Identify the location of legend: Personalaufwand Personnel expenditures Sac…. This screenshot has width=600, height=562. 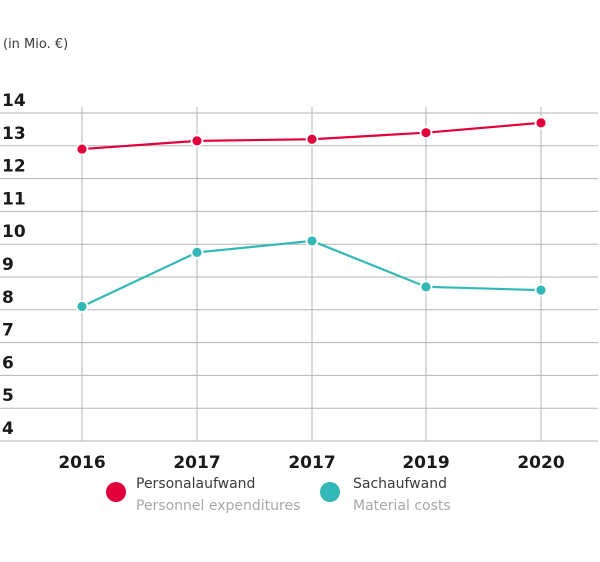
(278, 495).